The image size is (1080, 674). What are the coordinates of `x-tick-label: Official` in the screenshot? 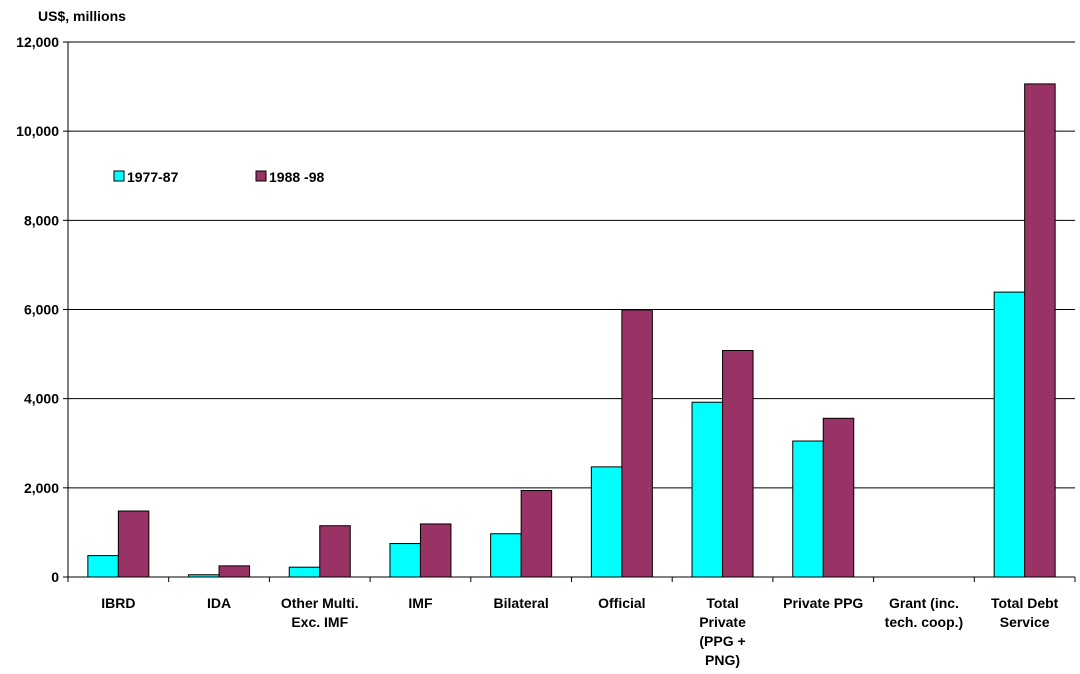 It's located at (621, 603).